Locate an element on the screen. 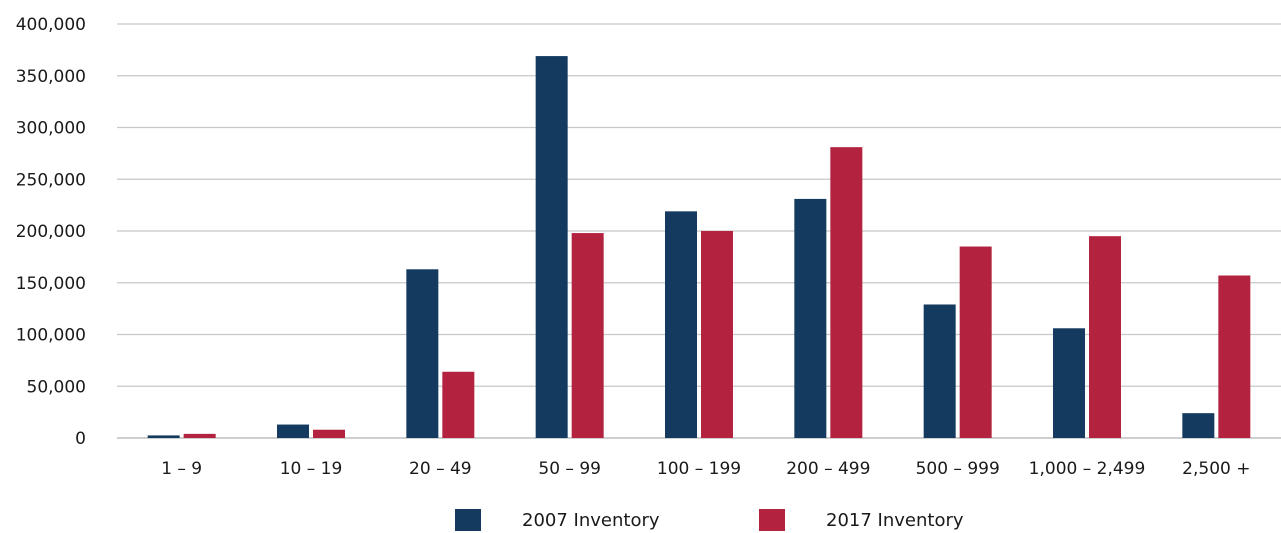 This screenshot has width=1281, height=533. legend: 2007 Inventory 2017 Inventory is located at coordinates (640, 521).